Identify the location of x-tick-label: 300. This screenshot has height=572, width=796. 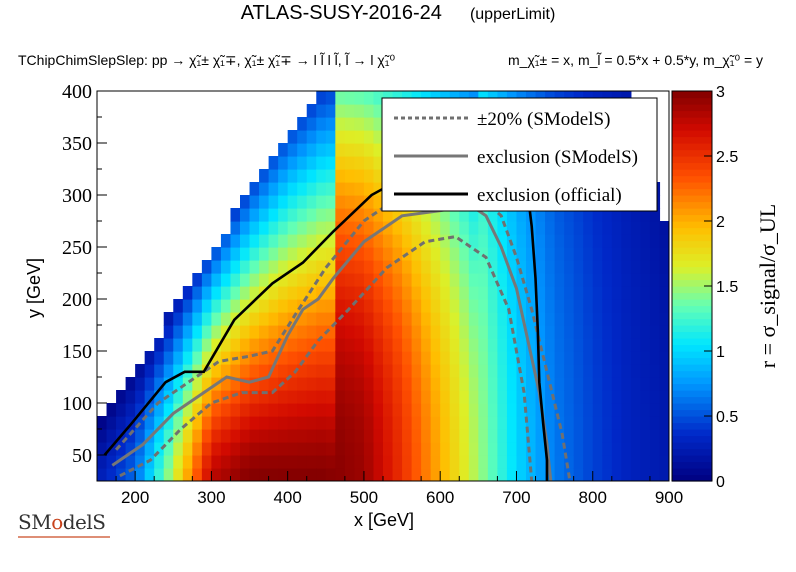
(211, 497).